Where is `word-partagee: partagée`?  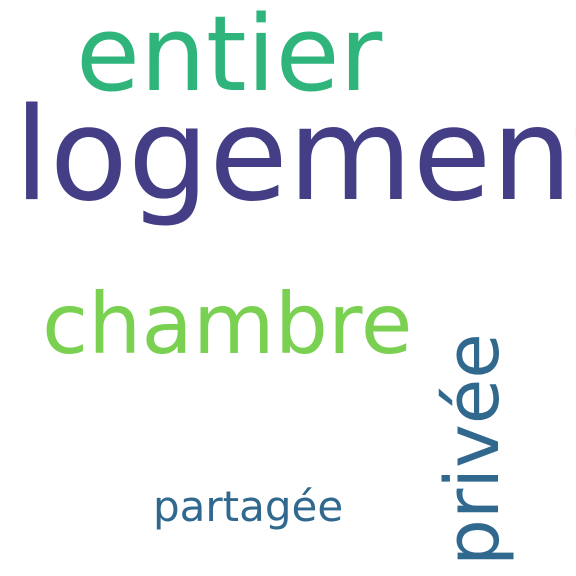 word-partagee: partagée is located at coordinates (248, 506).